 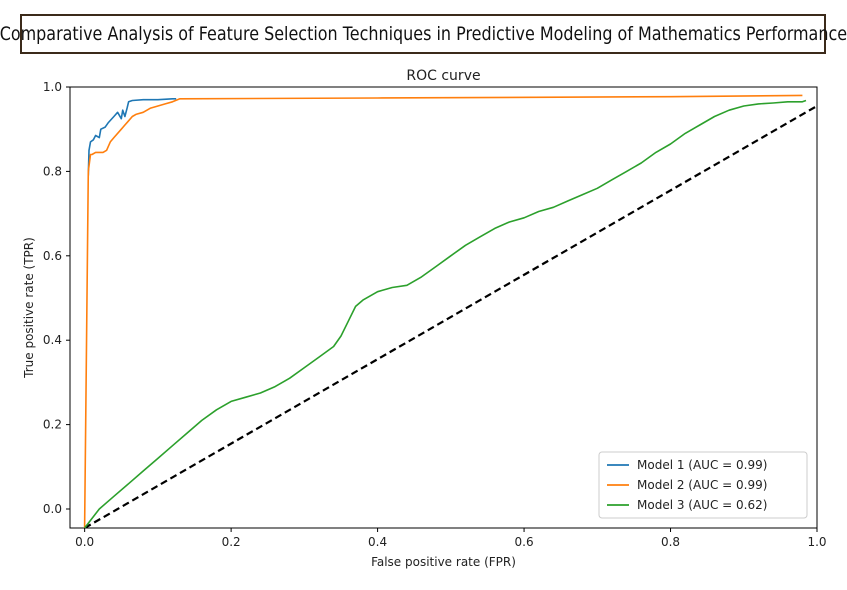 What do you see at coordinates (702, 505) in the screenshot?
I see `legend-label-model-3: Model 3 (AUC = 0.62)` at bounding box center [702, 505].